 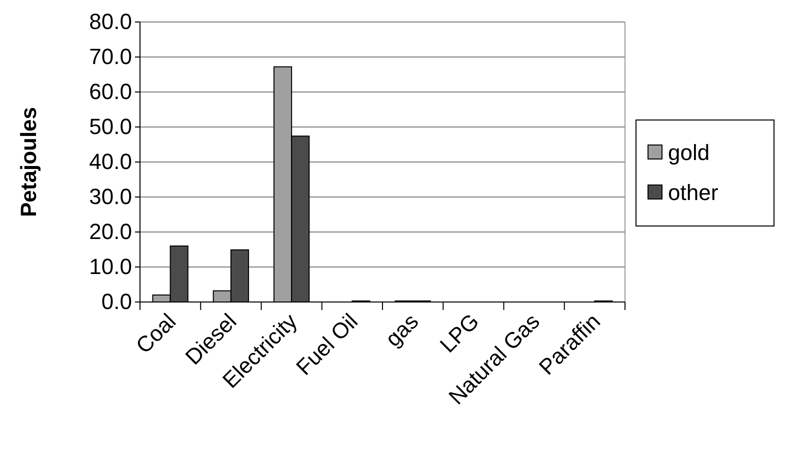 What do you see at coordinates (110, 267) in the screenshot?
I see `y-tick-label: 10.0` at bounding box center [110, 267].